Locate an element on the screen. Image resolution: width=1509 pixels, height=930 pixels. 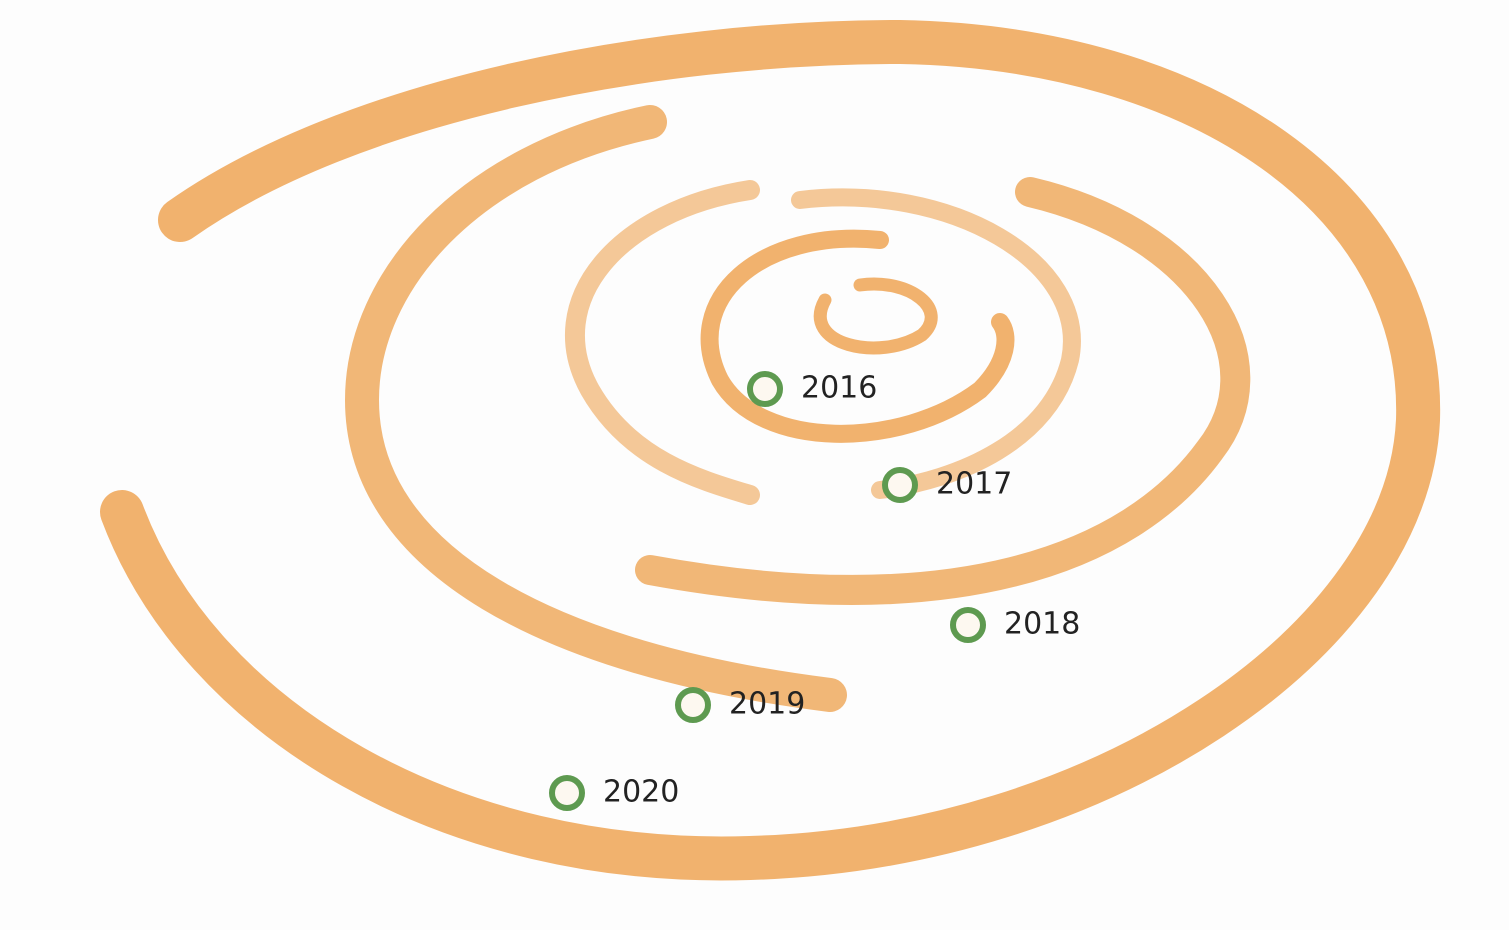
year-label: 2019 is located at coordinates (767, 704).